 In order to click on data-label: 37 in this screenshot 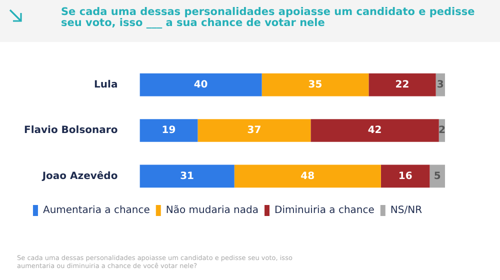, I will do `click(254, 130)`.